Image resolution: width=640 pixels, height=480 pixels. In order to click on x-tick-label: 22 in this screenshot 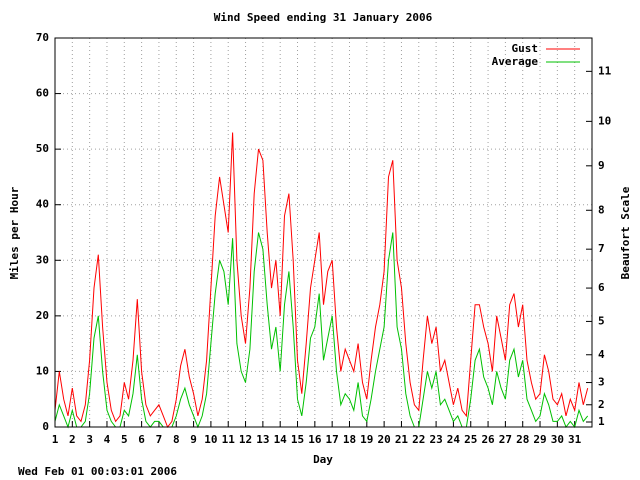, I will do `click(418, 439)`.